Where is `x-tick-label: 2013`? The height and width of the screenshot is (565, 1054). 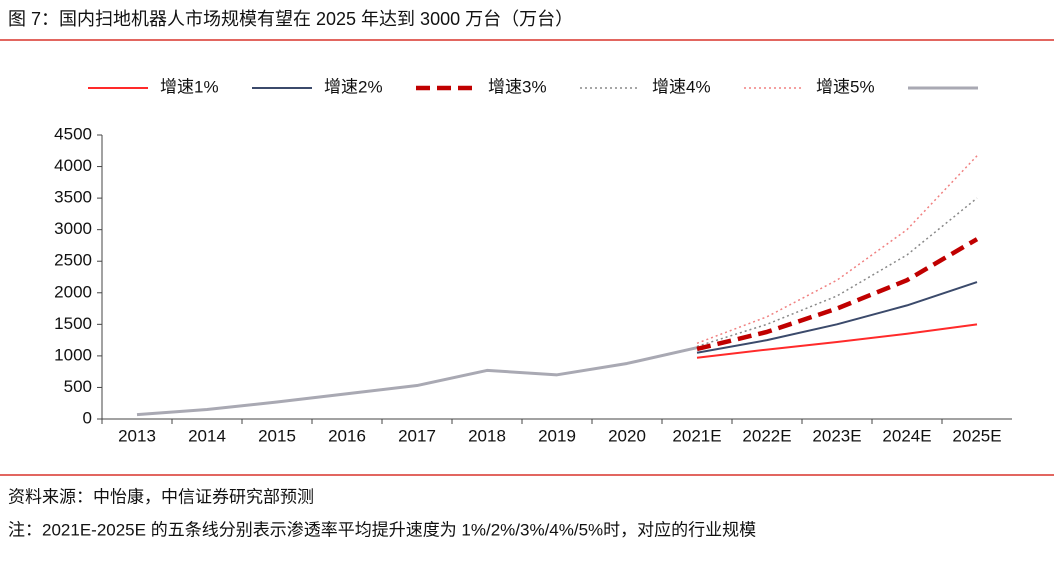 x-tick-label: 2013 is located at coordinates (137, 435).